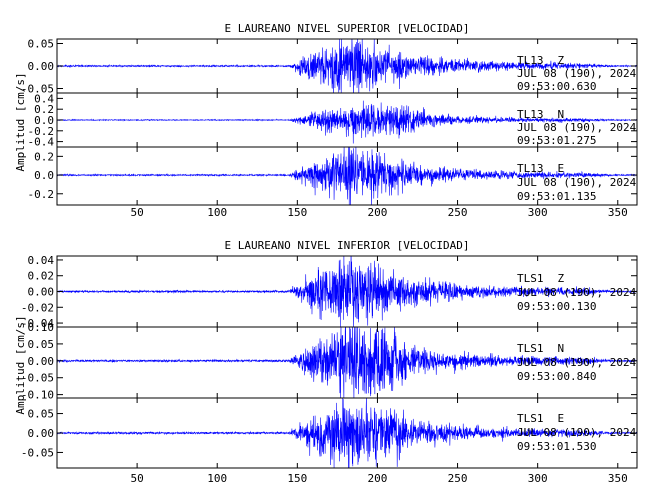 The image size is (650, 500). Describe the element at coordinates (37, 307) in the screenshot. I see `y-tick-label: -0.02` at that location.